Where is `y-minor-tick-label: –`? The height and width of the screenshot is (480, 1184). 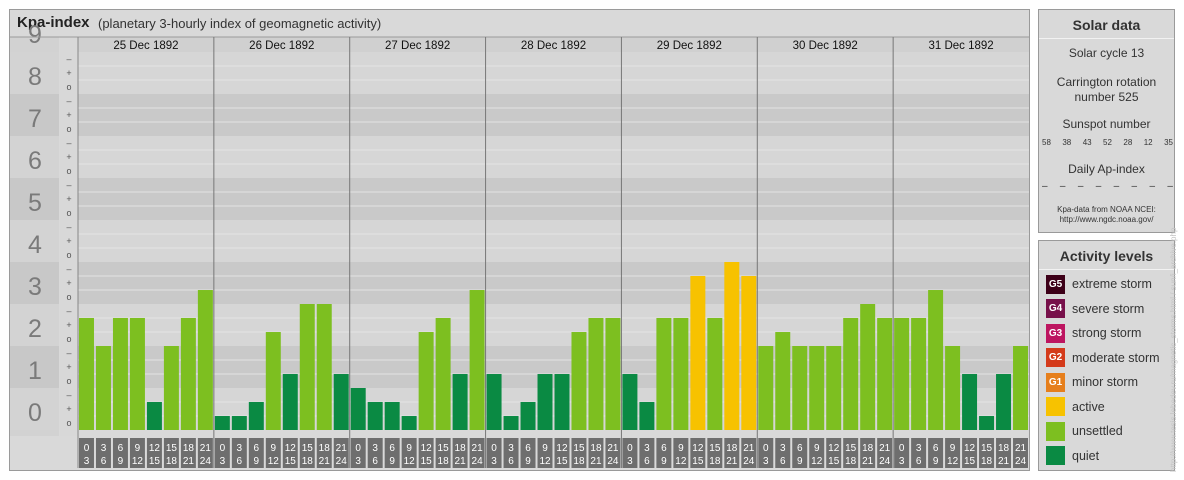
y-minor-tick-label: – is located at coordinates (68, 143).